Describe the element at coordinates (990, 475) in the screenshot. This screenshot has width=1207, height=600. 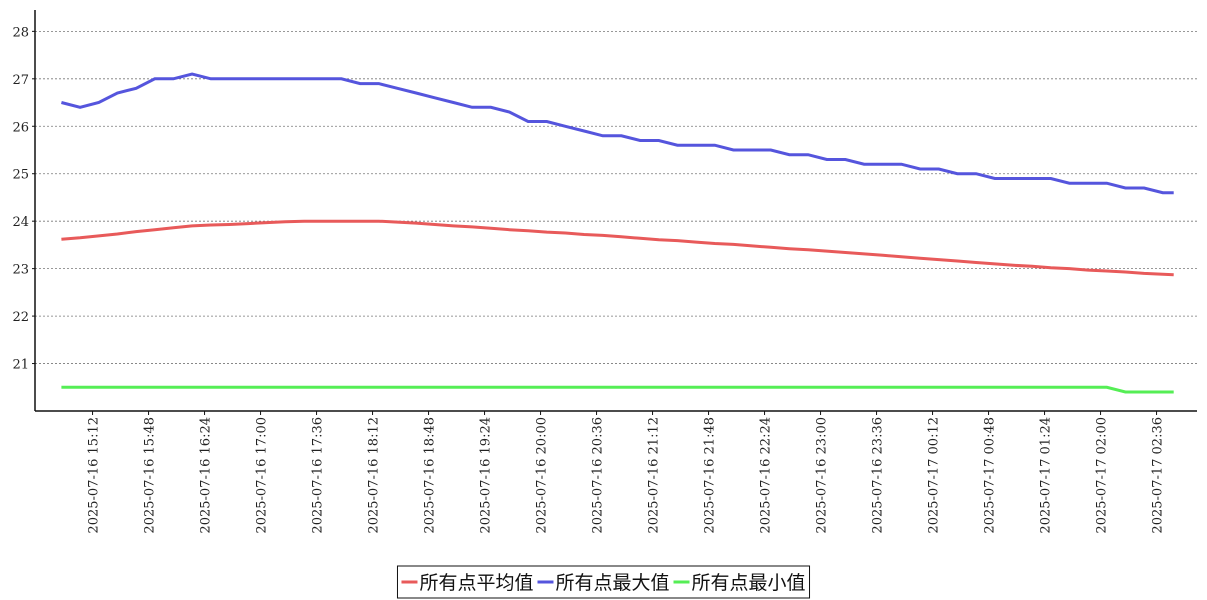
I see `x-tick-label: 2025-07-17 00:48` at that location.